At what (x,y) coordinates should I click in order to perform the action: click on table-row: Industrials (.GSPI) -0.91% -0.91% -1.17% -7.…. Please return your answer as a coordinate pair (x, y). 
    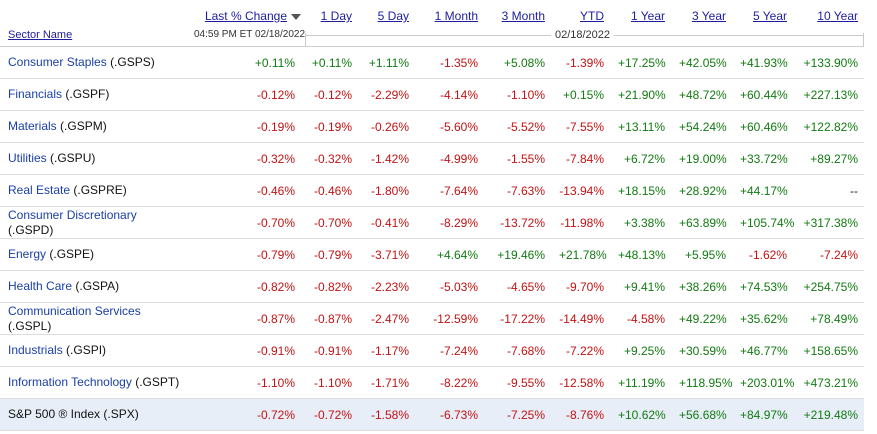
    Looking at the image, I should click on (432, 350).